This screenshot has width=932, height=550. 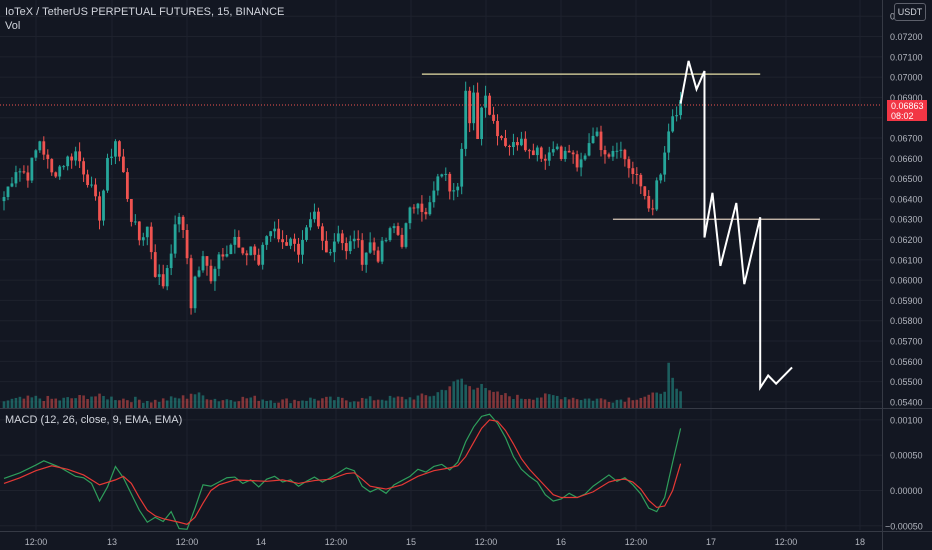 I want to click on price-axis-tick-label: 0.05500, so click(x=906, y=382).